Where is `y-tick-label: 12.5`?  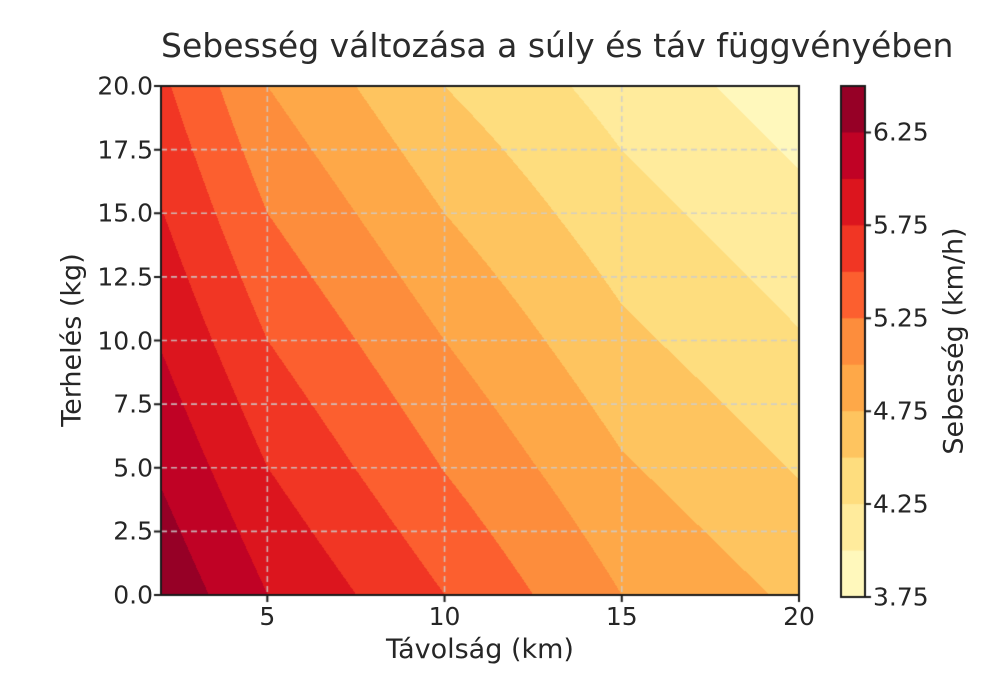 y-tick-label: 12.5 is located at coordinates (125, 277).